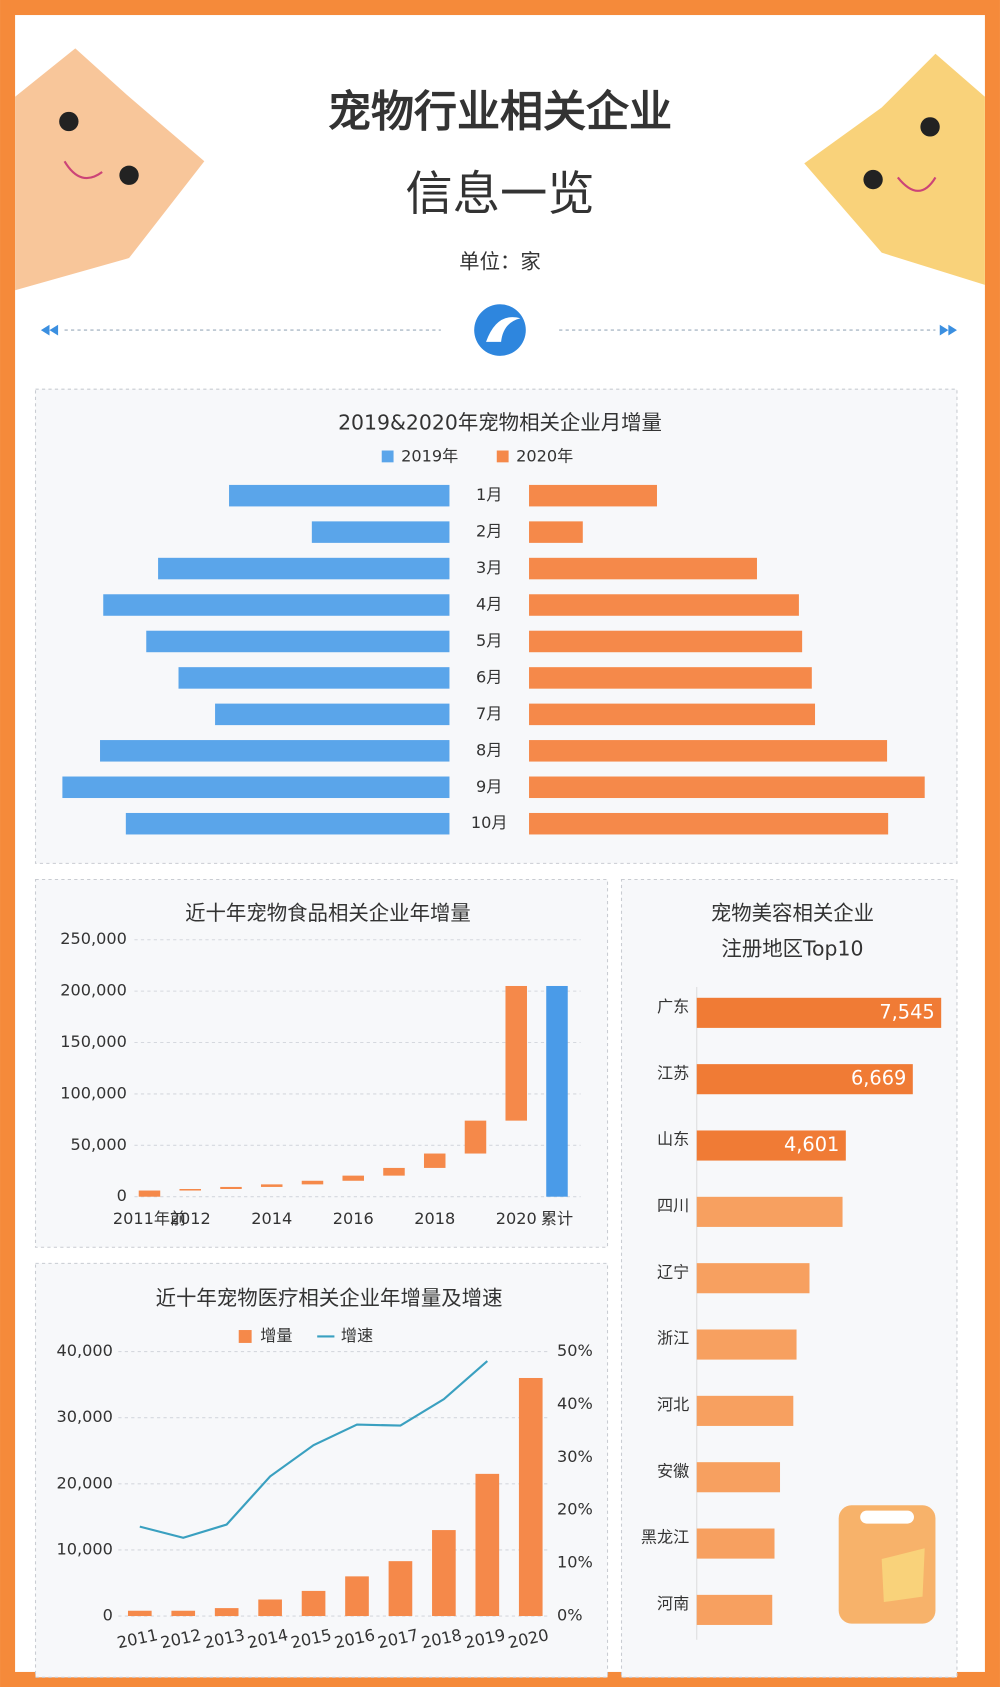  What do you see at coordinates (85, 1350) in the screenshot?
I see `y-tick-label: 40,000` at bounding box center [85, 1350].